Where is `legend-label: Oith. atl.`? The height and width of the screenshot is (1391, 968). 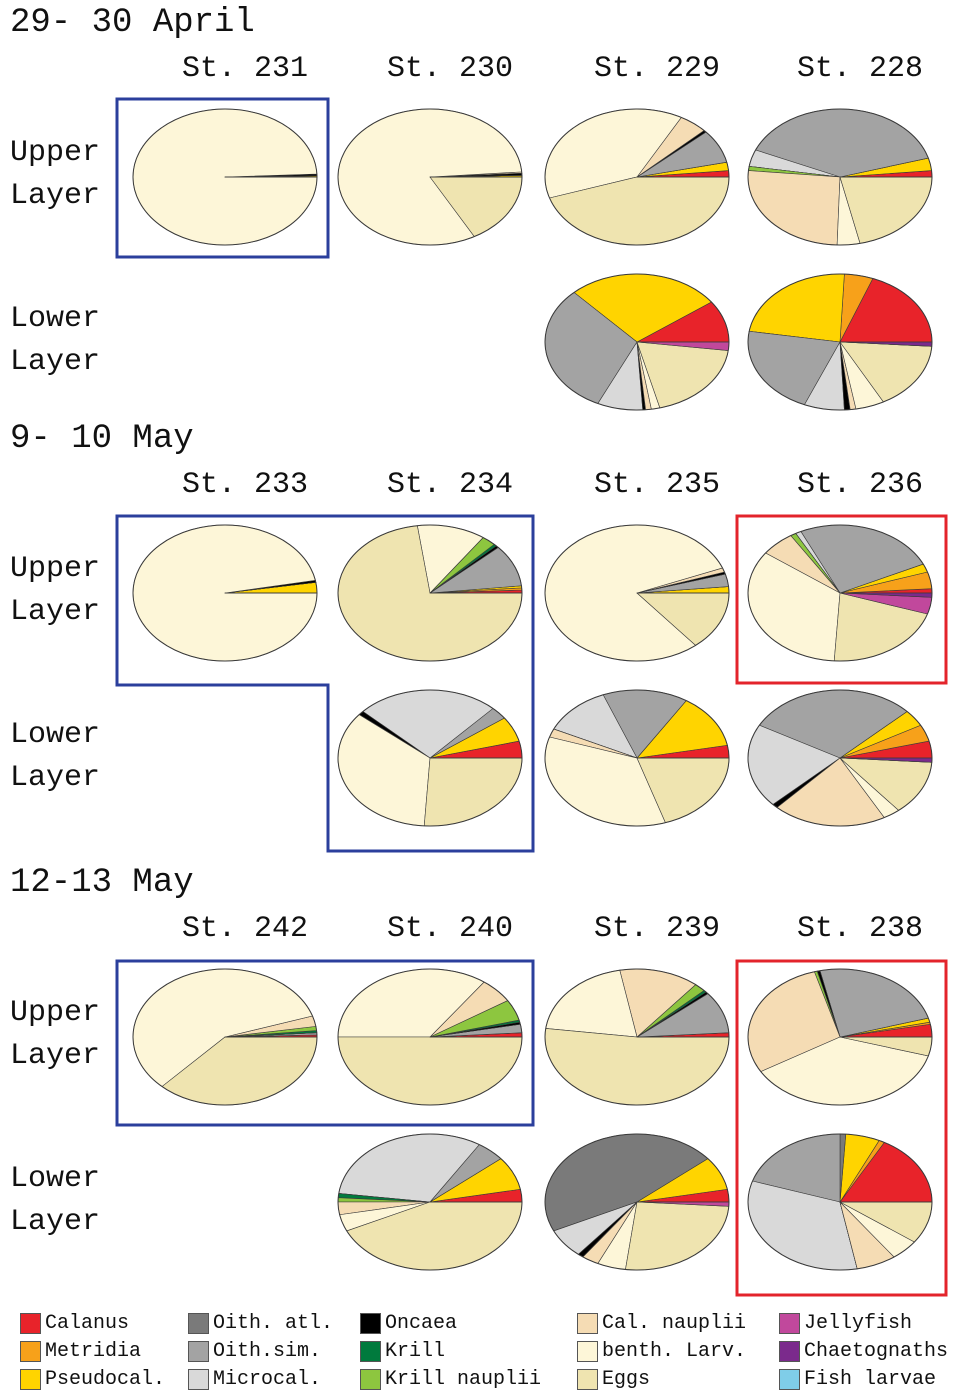
legend-label: Oith. atl. is located at coordinates (273, 1323).